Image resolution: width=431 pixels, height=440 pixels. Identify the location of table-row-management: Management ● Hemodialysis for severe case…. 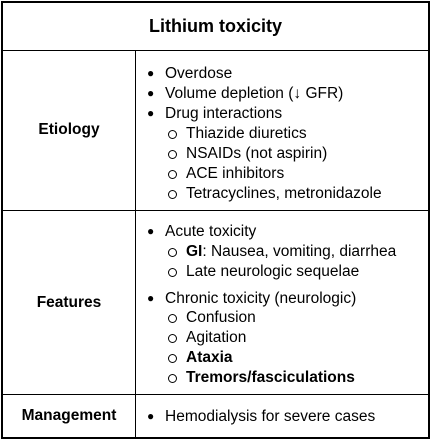
(215, 416).